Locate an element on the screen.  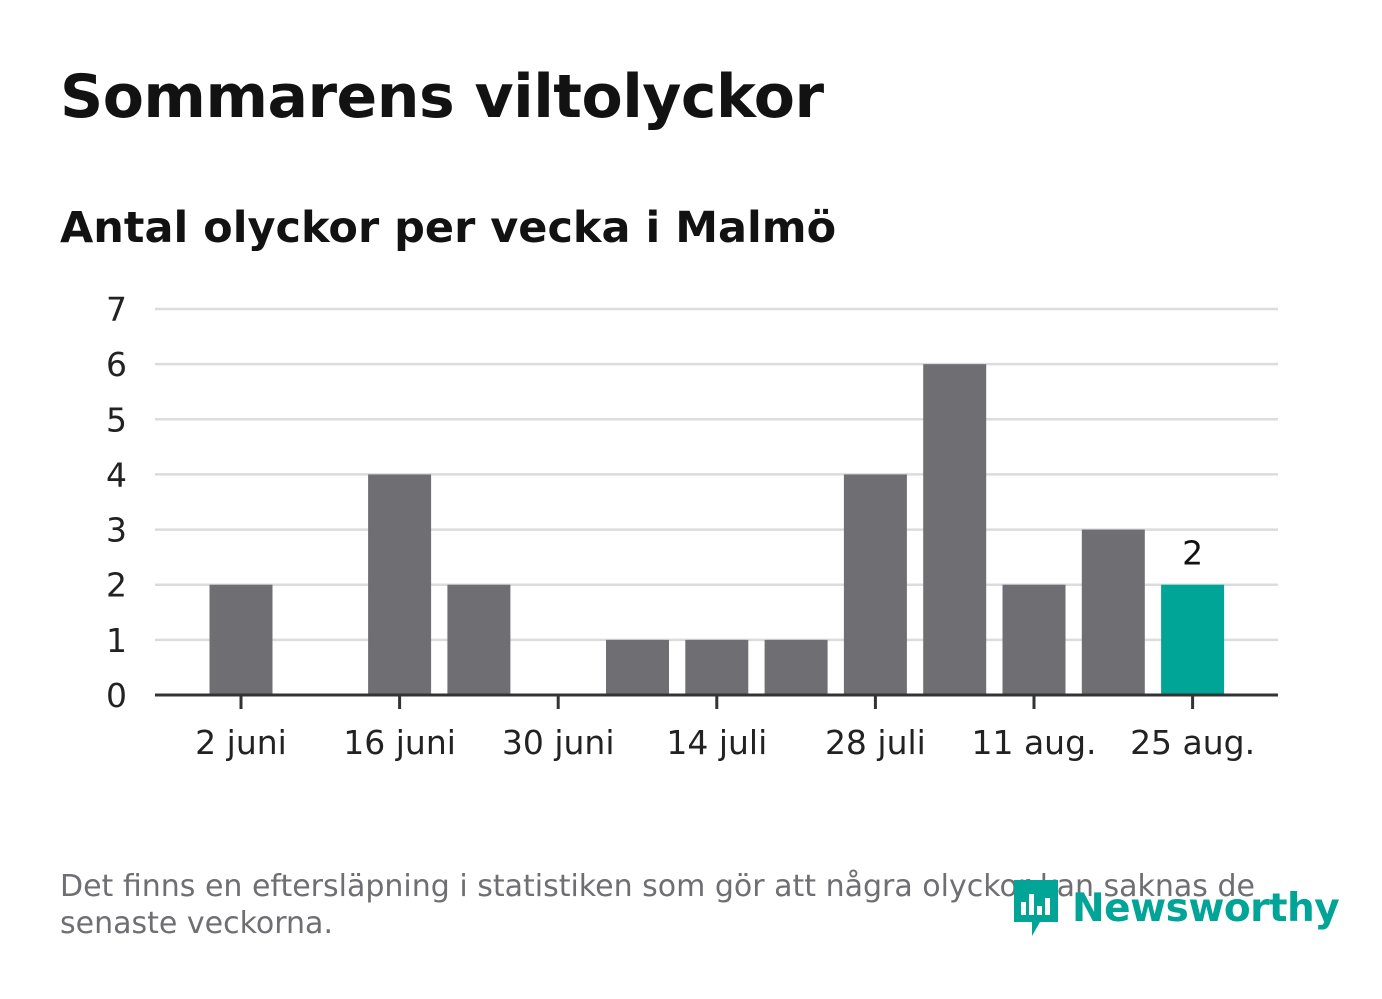
y-tick-label: 6 is located at coordinates (116, 364).